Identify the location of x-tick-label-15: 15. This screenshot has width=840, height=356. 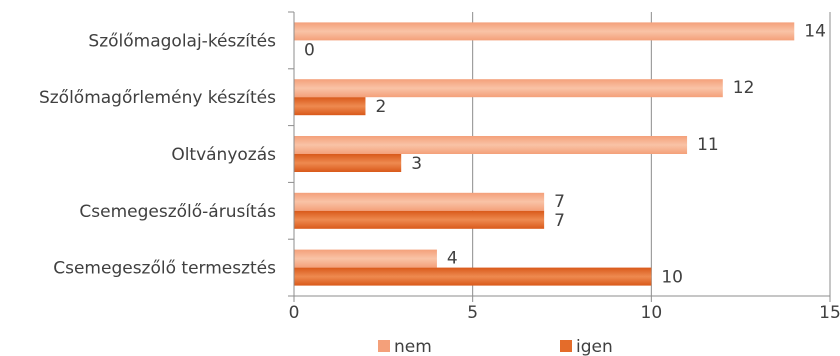
(829, 313).